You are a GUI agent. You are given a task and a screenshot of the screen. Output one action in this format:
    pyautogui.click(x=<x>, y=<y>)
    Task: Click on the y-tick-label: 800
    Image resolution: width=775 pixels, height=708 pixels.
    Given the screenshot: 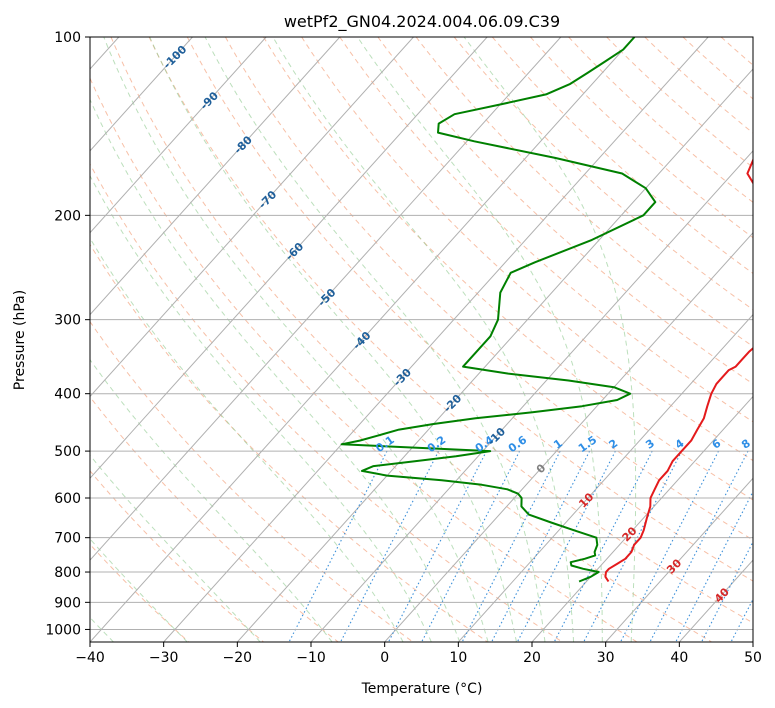 What is the action you would take?
    pyautogui.click(x=67, y=573)
    